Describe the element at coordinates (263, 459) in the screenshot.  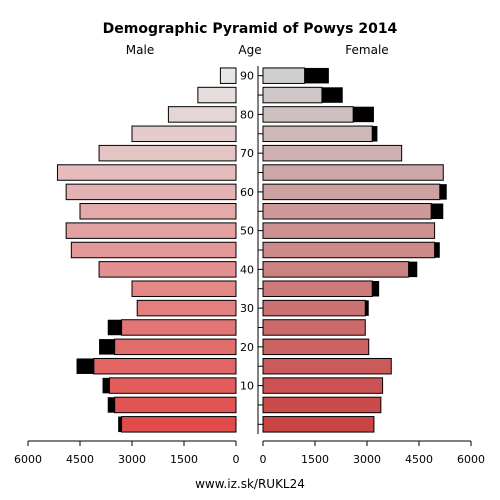
I see `female-x-tick-label: 0` at that location.